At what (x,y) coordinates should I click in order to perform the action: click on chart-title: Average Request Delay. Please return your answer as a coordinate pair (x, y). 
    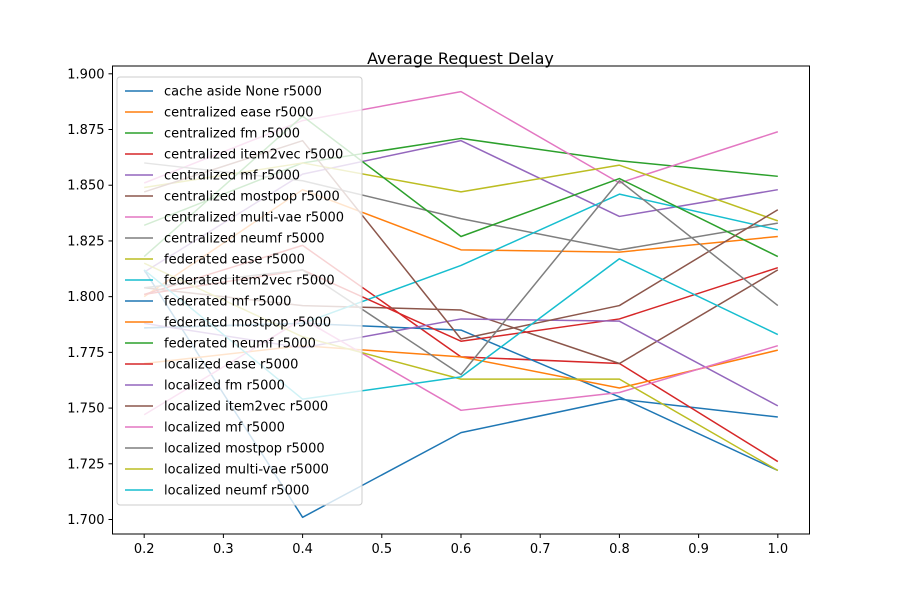
    Looking at the image, I should click on (460, 58).